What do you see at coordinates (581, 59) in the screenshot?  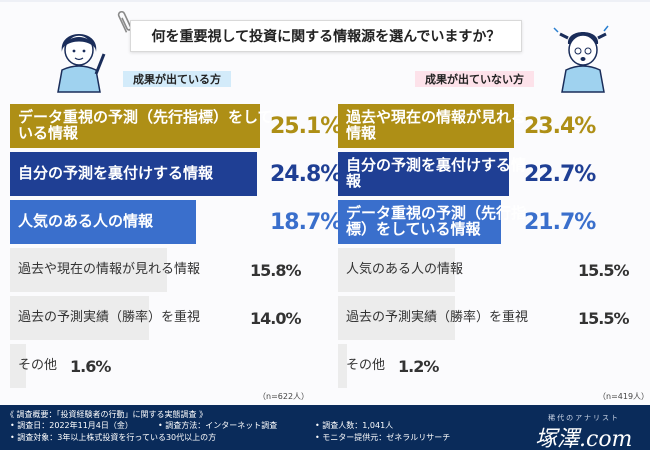 I see `worried-investor-icon` at bounding box center [581, 59].